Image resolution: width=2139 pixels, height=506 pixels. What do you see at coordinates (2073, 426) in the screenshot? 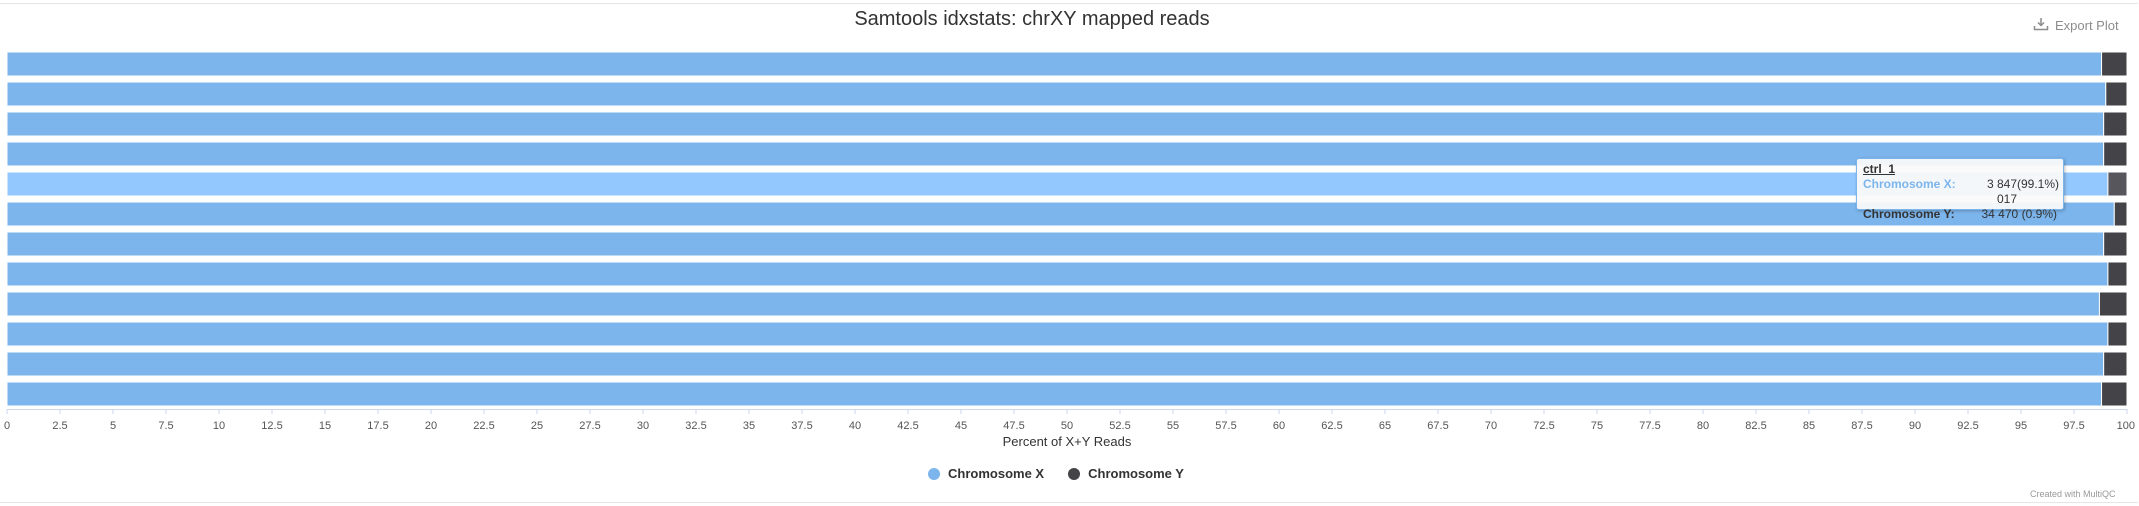
I see `x-tick-label: 97.5` at bounding box center [2073, 426].